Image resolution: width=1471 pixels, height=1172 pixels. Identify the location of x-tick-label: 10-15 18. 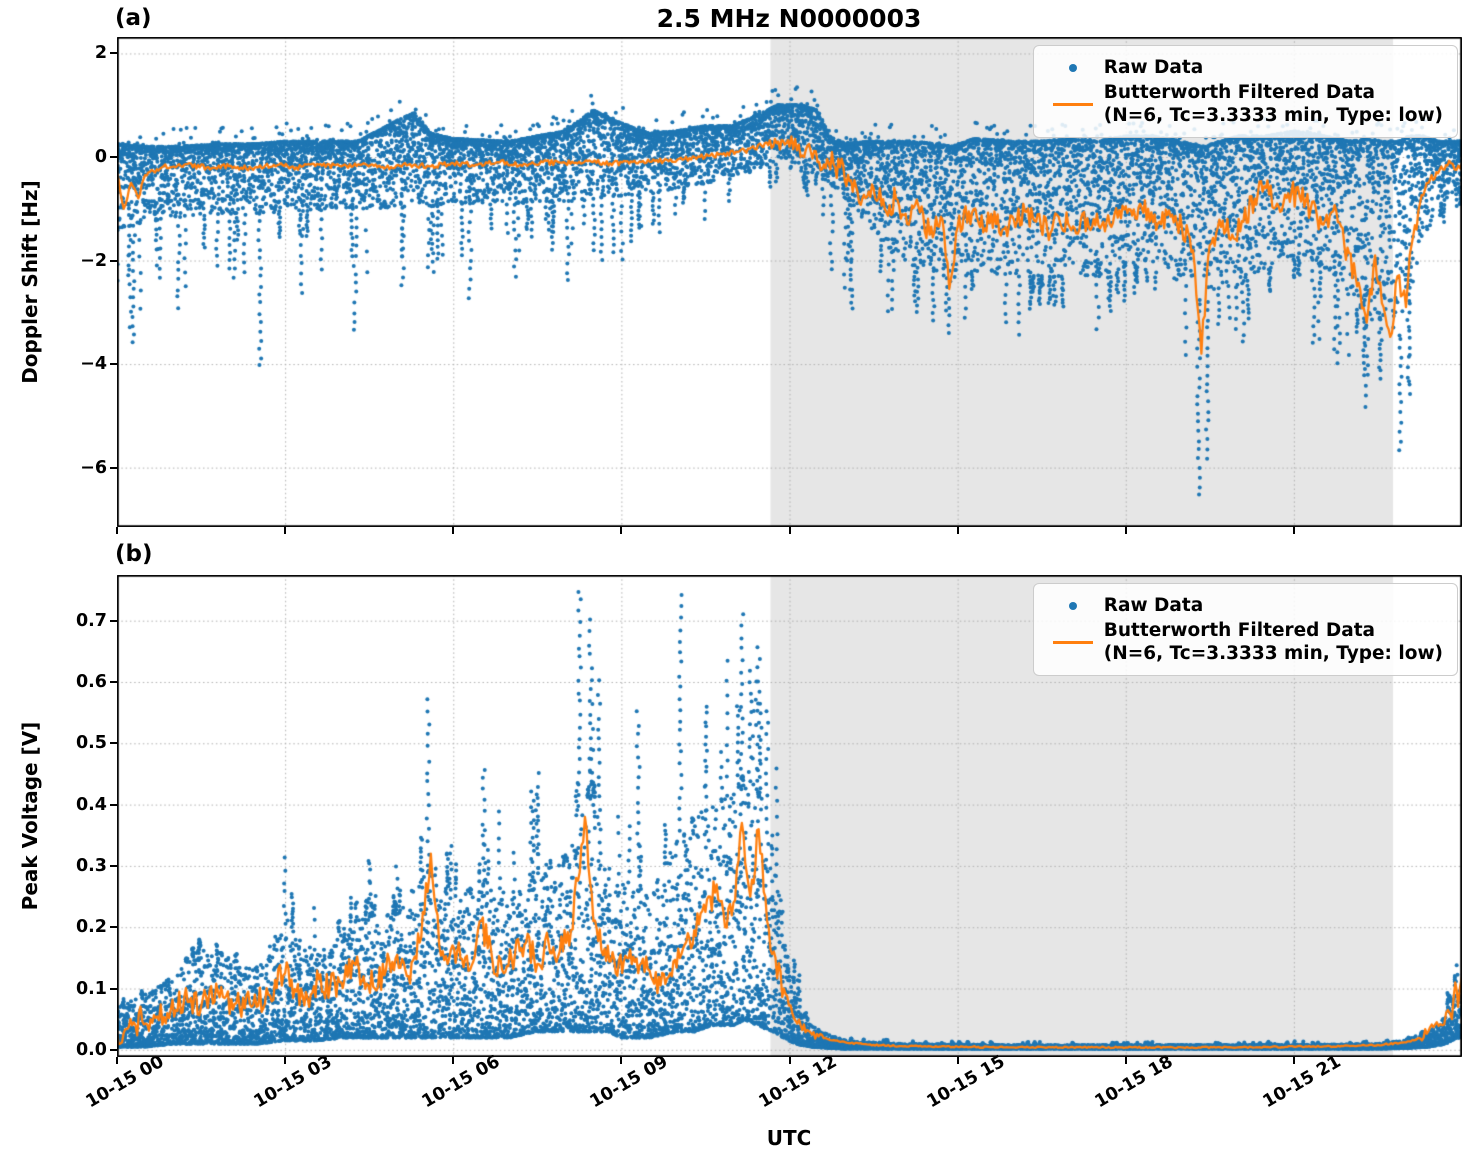
(1134, 1082).